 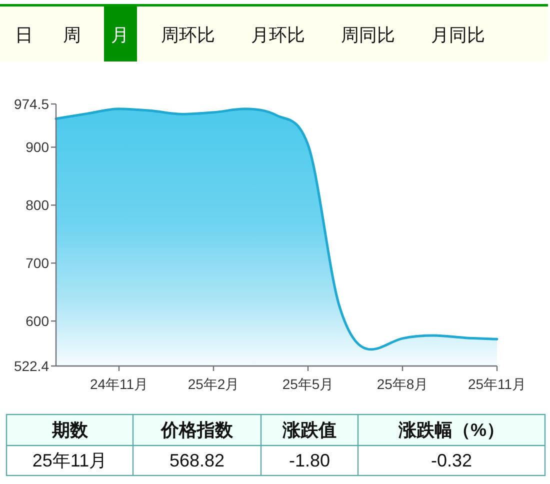 What do you see at coordinates (38, 263) in the screenshot?
I see `y-tick-label: 700` at bounding box center [38, 263].